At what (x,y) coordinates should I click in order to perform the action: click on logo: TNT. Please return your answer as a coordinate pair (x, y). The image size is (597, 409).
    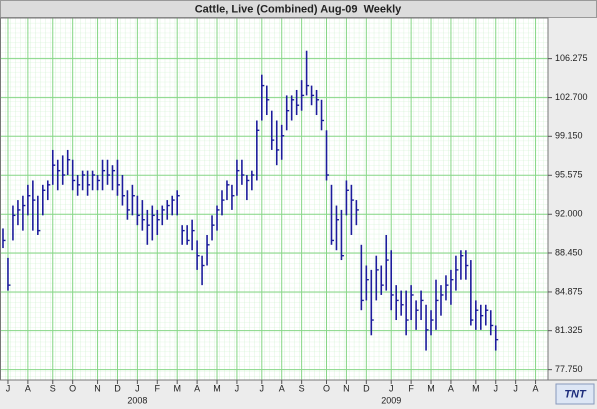
    Looking at the image, I should click on (575, 394).